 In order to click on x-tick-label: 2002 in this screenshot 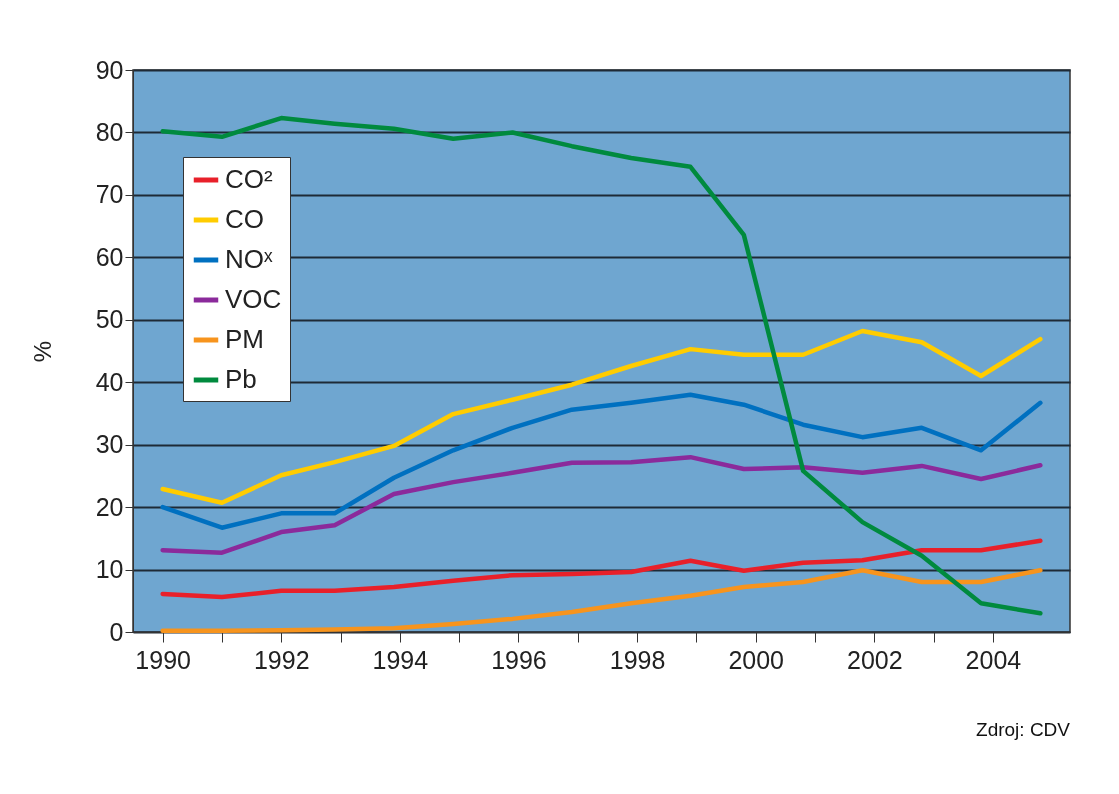, I will do `click(874, 659)`.